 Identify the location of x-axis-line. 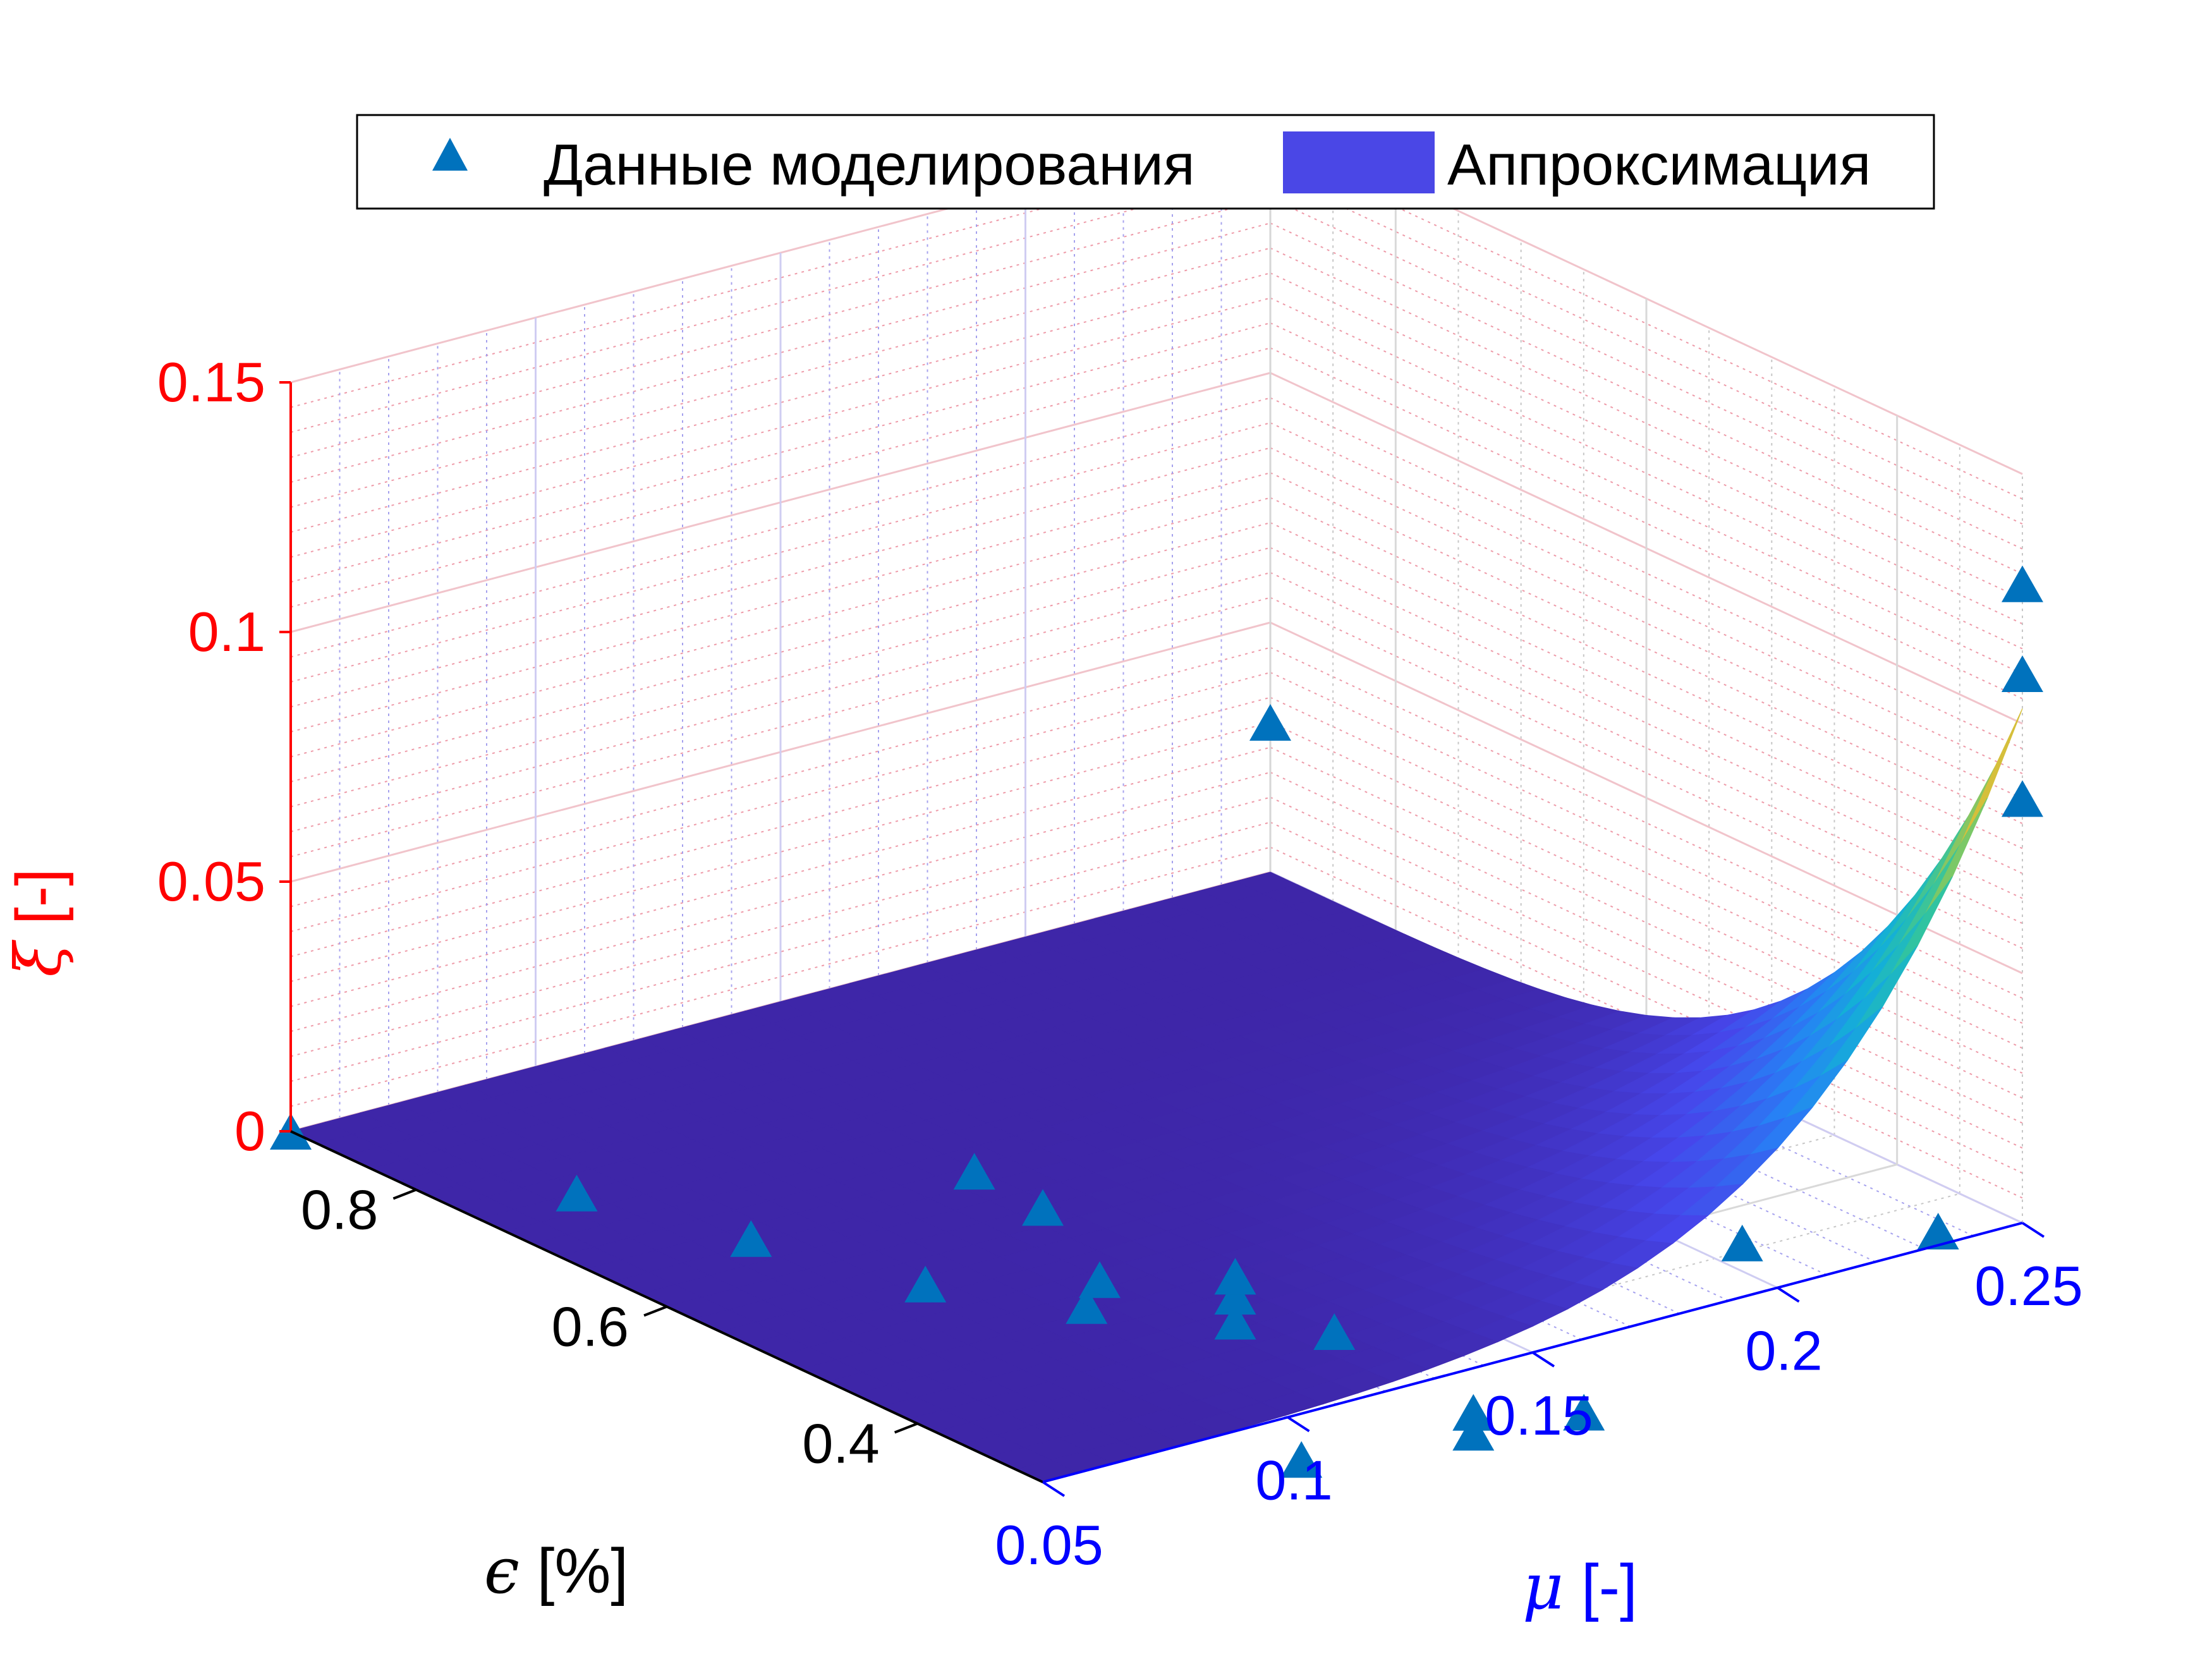
(1532, 1352).